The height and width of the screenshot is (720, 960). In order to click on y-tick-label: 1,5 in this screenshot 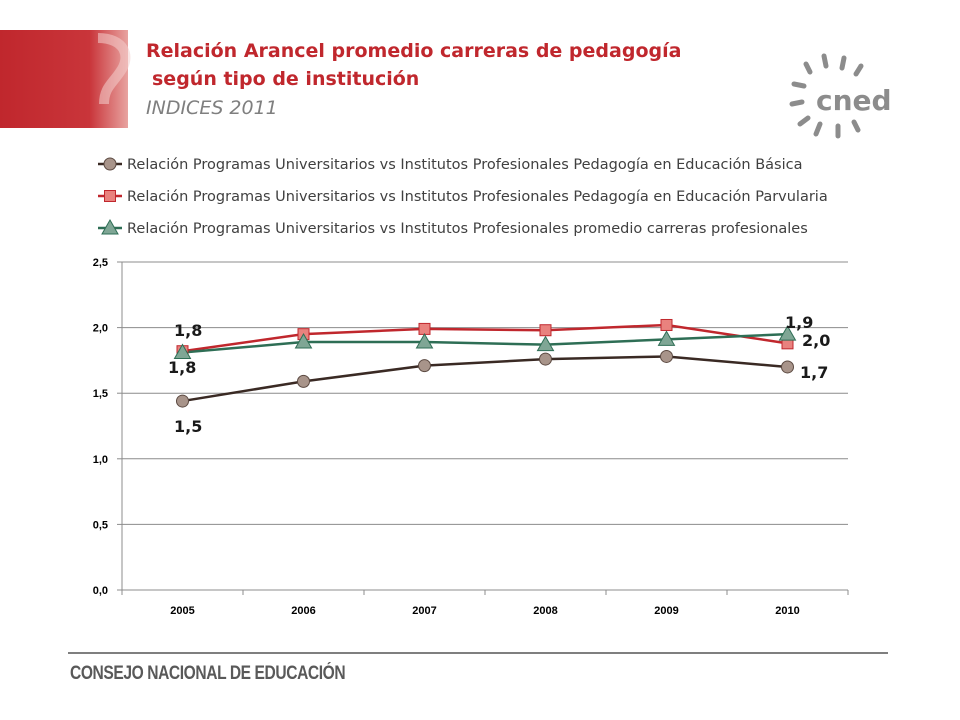, I will do `click(100, 394)`.